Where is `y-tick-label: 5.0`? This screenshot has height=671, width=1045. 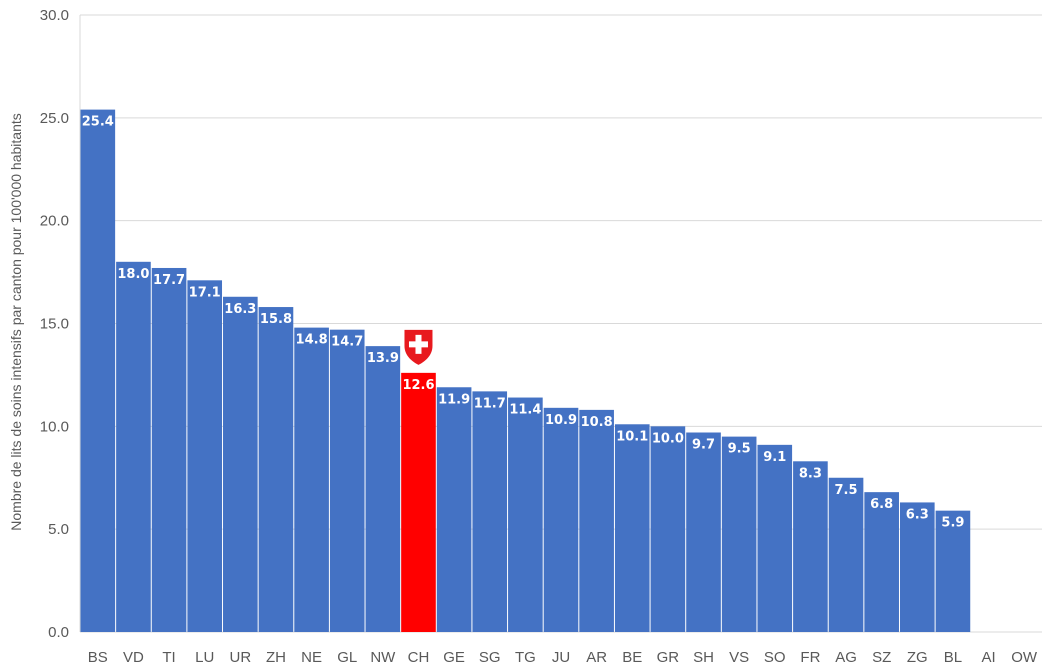 y-tick-label: 5.0 is located at coordinates (58, 529).